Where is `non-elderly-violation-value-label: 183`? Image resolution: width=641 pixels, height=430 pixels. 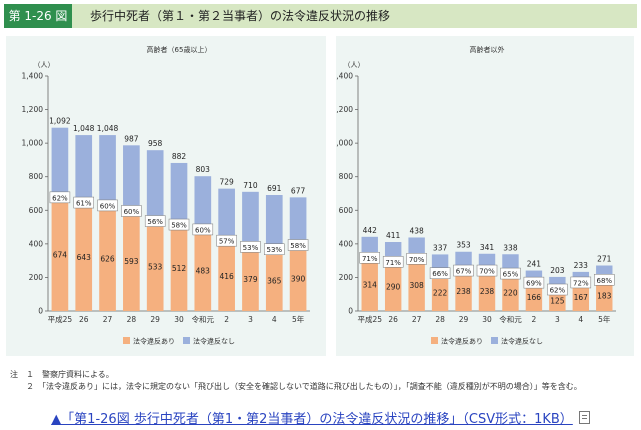 non-elderly-violation-value-label: 183 is located at coordinates (604, 296).